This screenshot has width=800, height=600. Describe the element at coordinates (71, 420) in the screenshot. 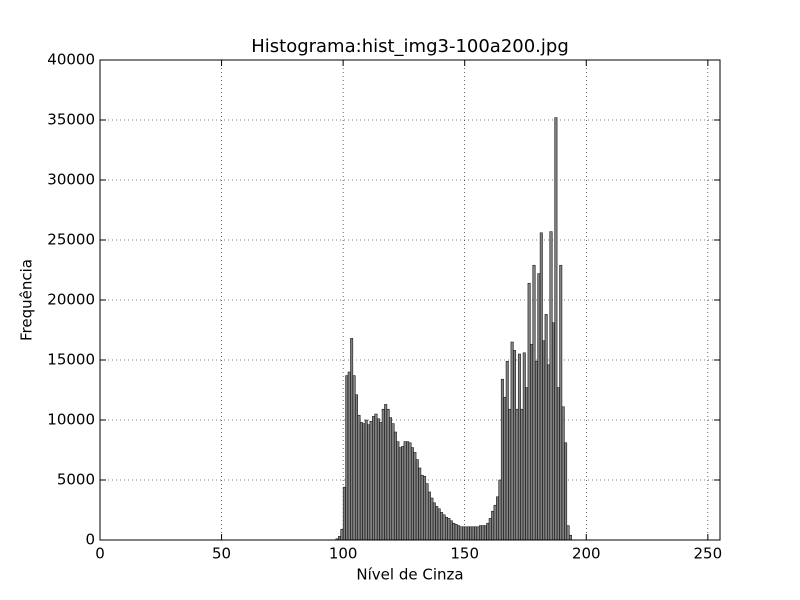

I see `y-tick-label: 10000` at that location.